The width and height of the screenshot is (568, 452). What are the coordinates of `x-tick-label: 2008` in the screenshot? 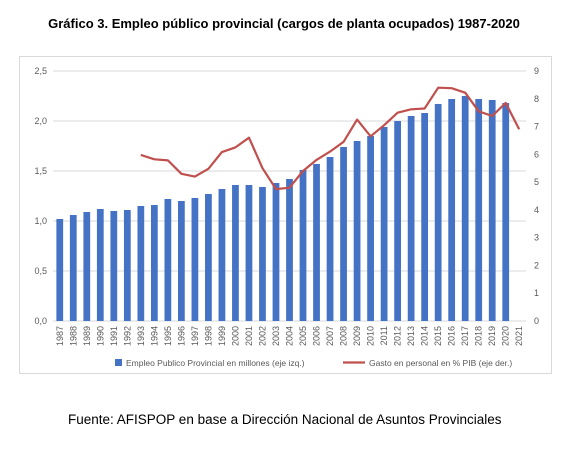 It's located at (344, 336).